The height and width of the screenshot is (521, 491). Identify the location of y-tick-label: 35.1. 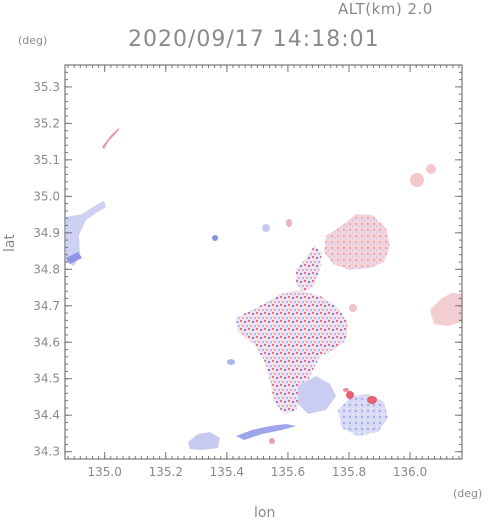
(46, 160).